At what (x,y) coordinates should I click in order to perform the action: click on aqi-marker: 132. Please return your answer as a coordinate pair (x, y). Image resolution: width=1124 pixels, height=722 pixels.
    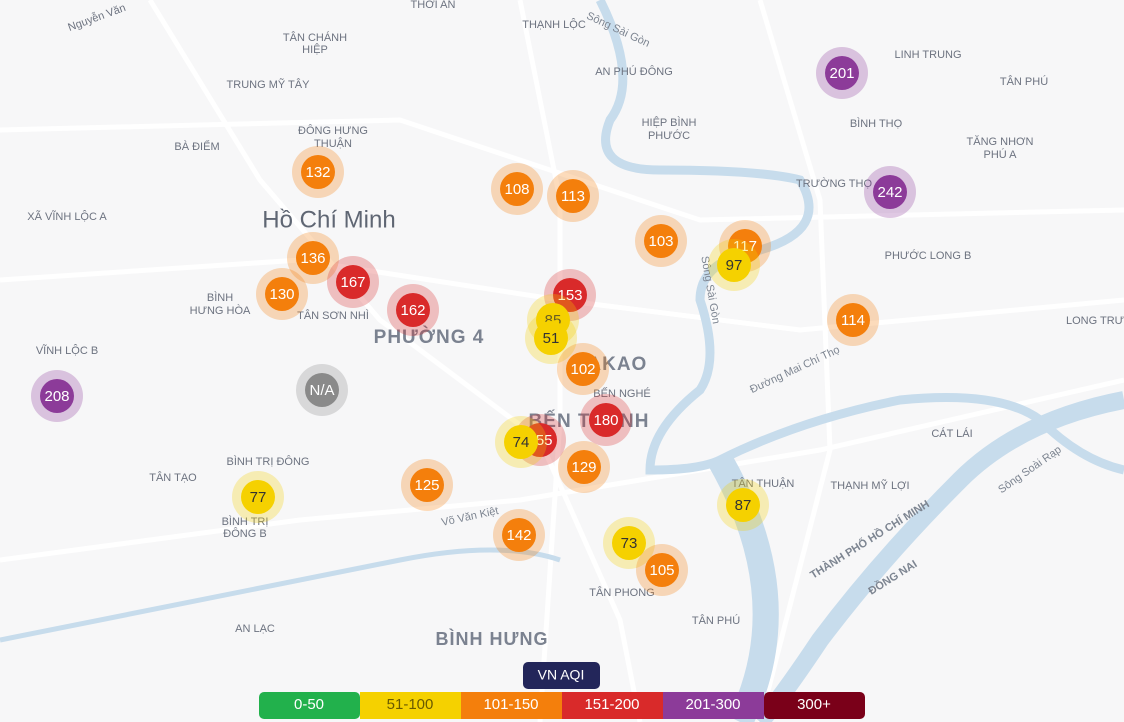
    Looking at the image, I should click on (318, 172).